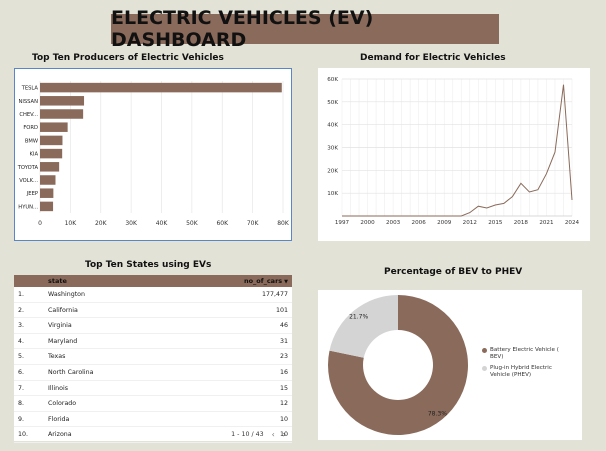  I want to click on table-row: 5. Texas 23, so click(153, 357).